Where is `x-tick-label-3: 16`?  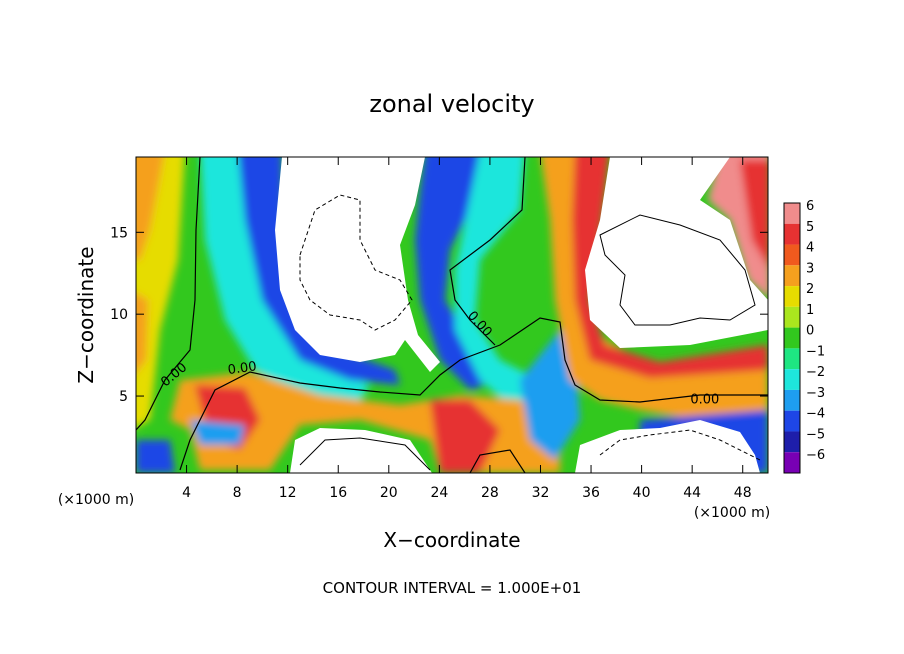 x-tick-label-3: 16 is located at coordinates (338, 493).